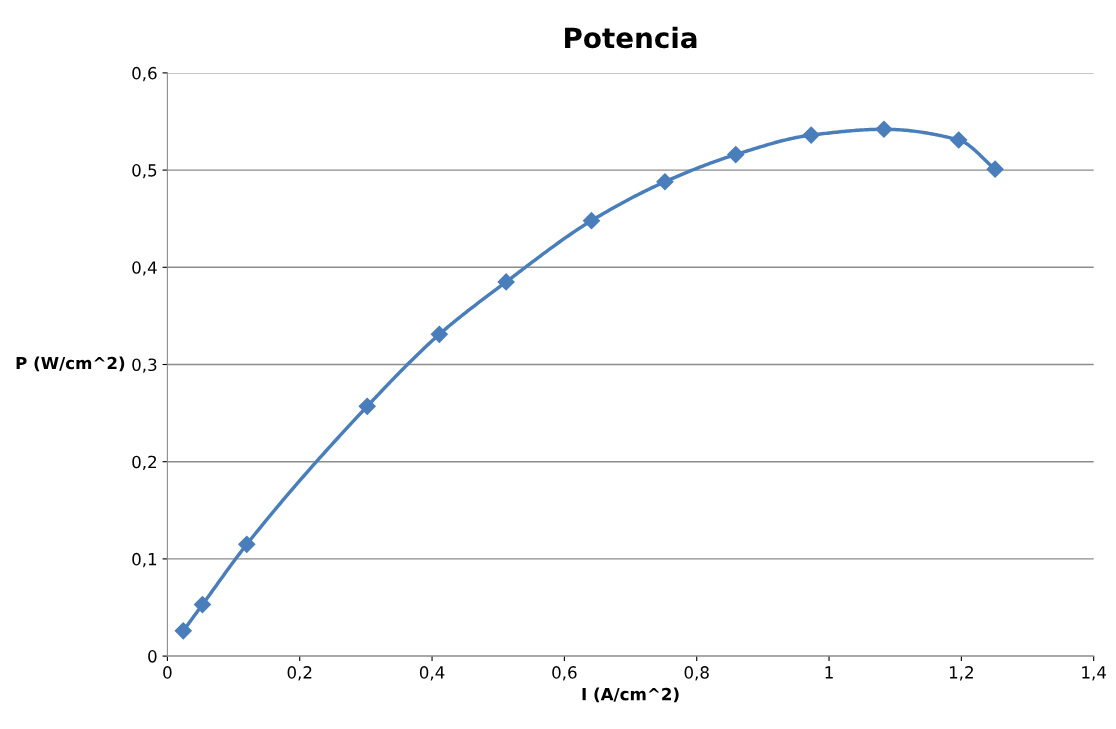 This screenshot has width=1116, height=729. Describe the element at coordinates (696, 673) in the screenshot. I see `x-tick-label: 0,8` at that location.